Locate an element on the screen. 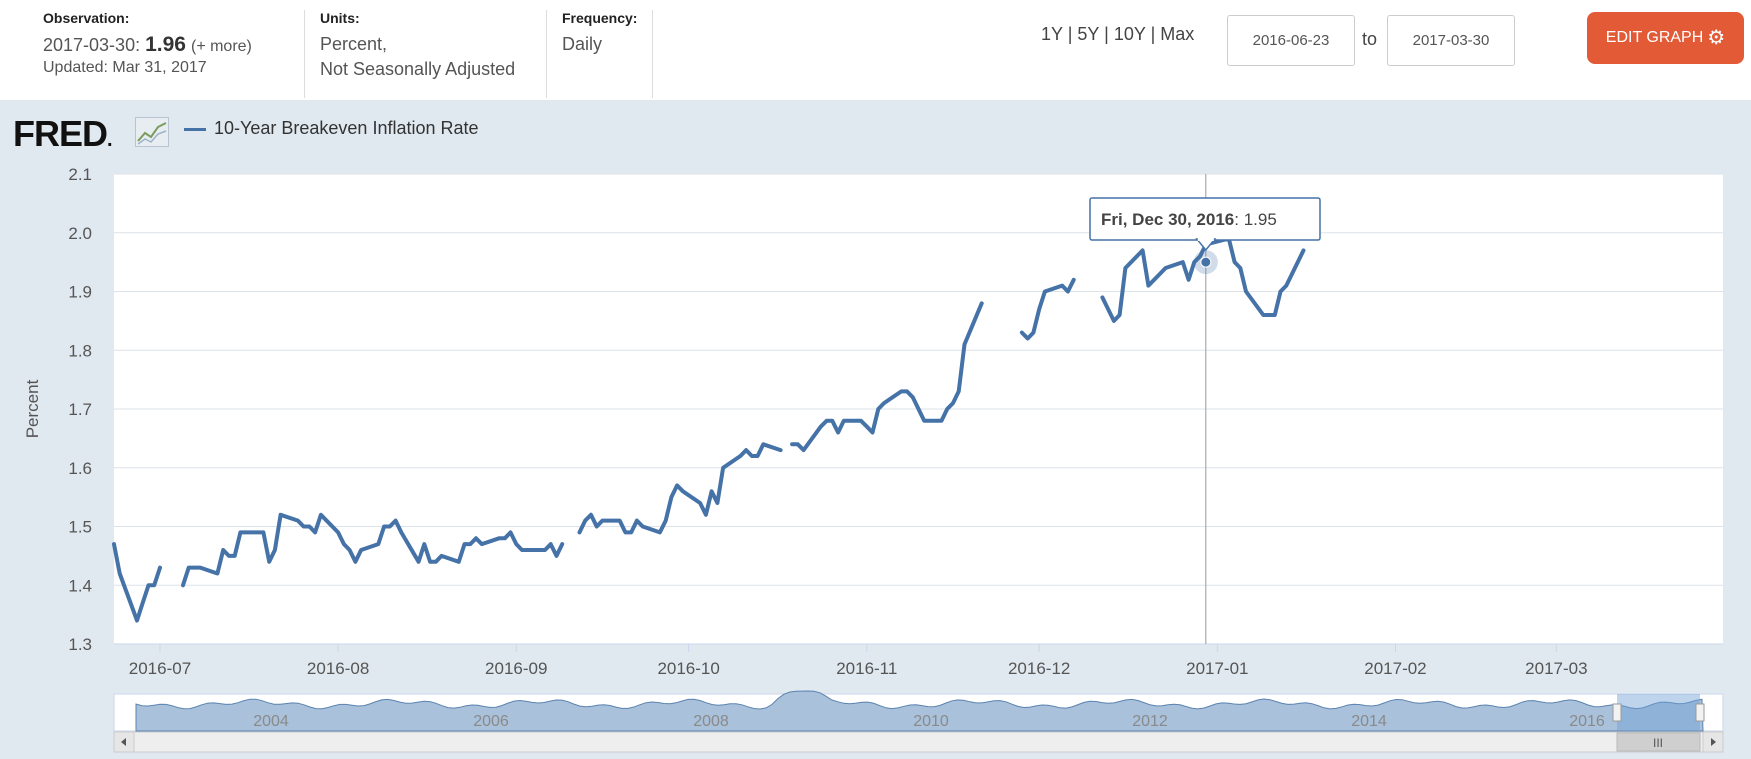 Image resolution: width=1751 pixels, height=759 pixels. chart-legend: 10-Year Breakeven Inflation Rate is located at coordinates (331, 128).